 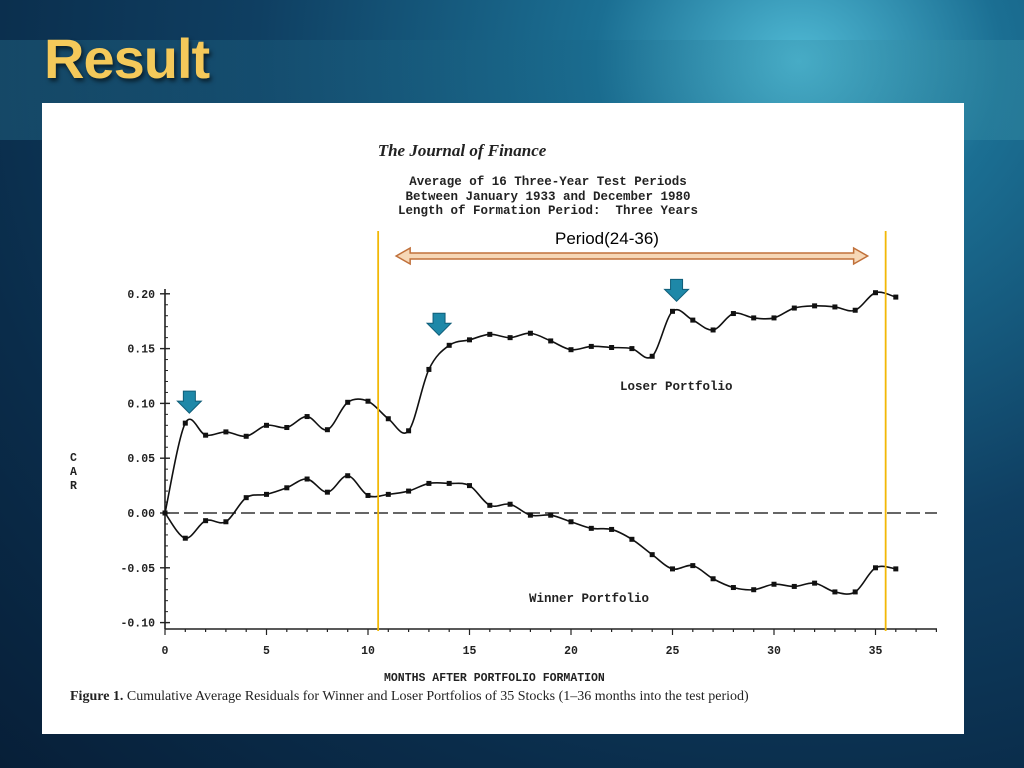 I want to click on y-axis-title-c: C, so click(x=73, y=458).